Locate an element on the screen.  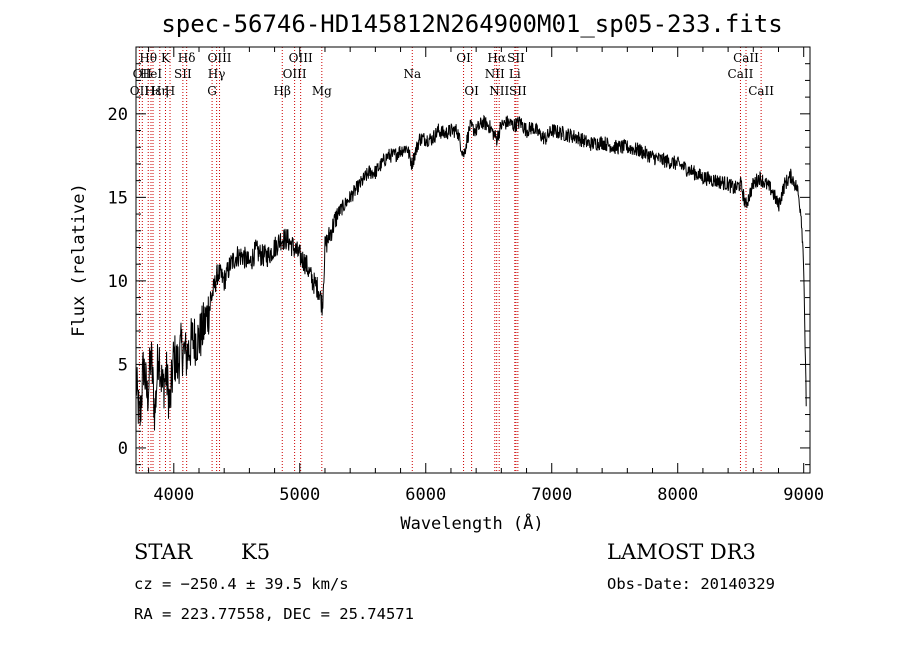
y-tick-label: 20 is located at coordinates (118, 115).